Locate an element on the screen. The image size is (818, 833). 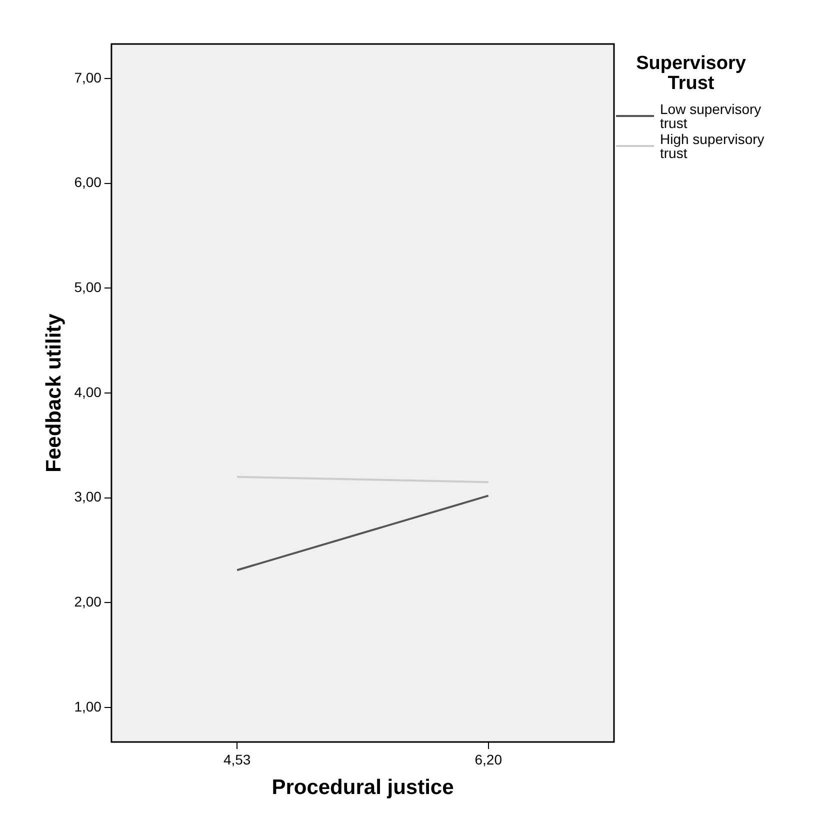
y-tick-label: 2,00 is located at coordinates (88, 601).